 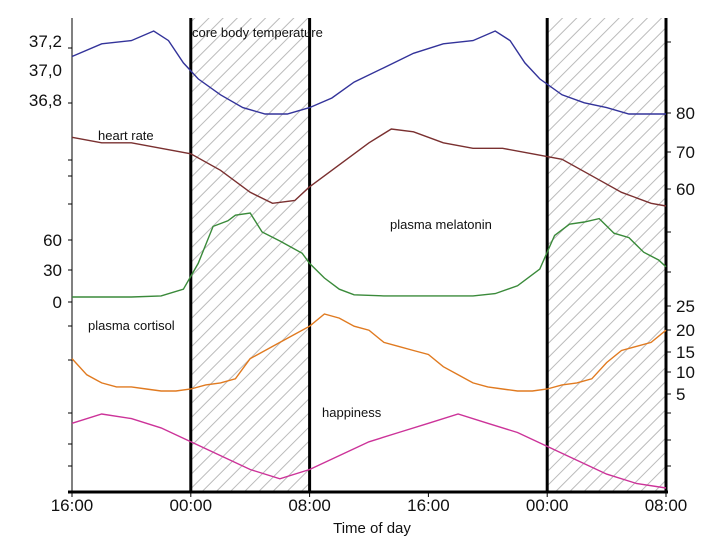 What do you see at coordinates (368, 72) in the screenshot?
I see `series-line-core-body-temperature` at bounding box center [368, 72].